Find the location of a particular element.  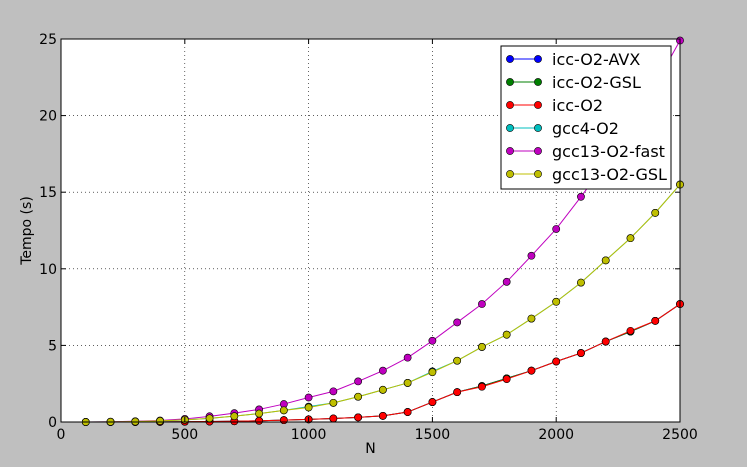

x-tick-label: 1500 is located at coordinates (433, 435).